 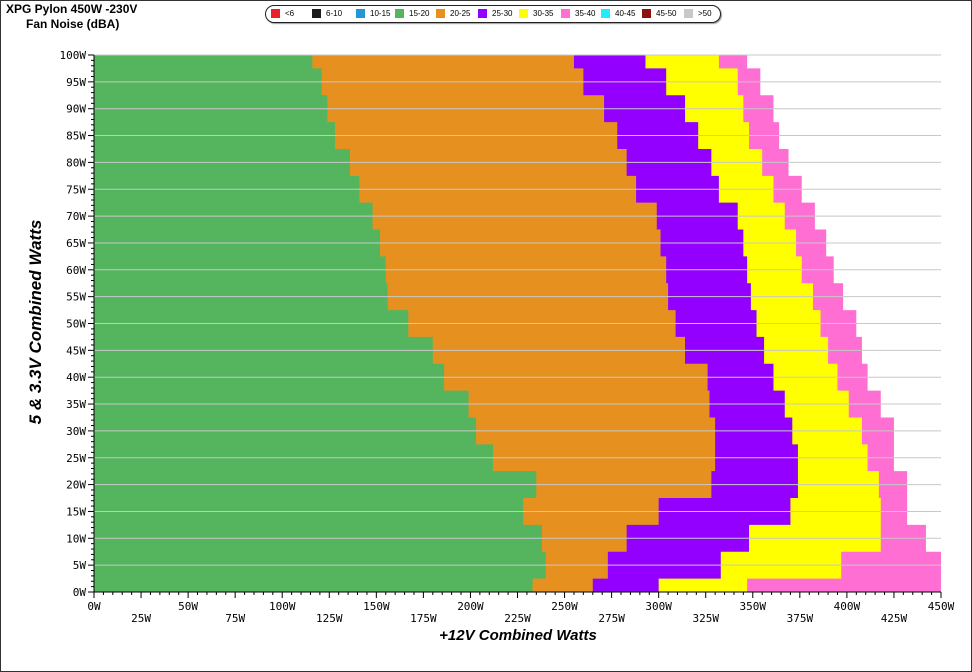 I want to click on y-tick-label: 75W, so click(x=76, y=189).